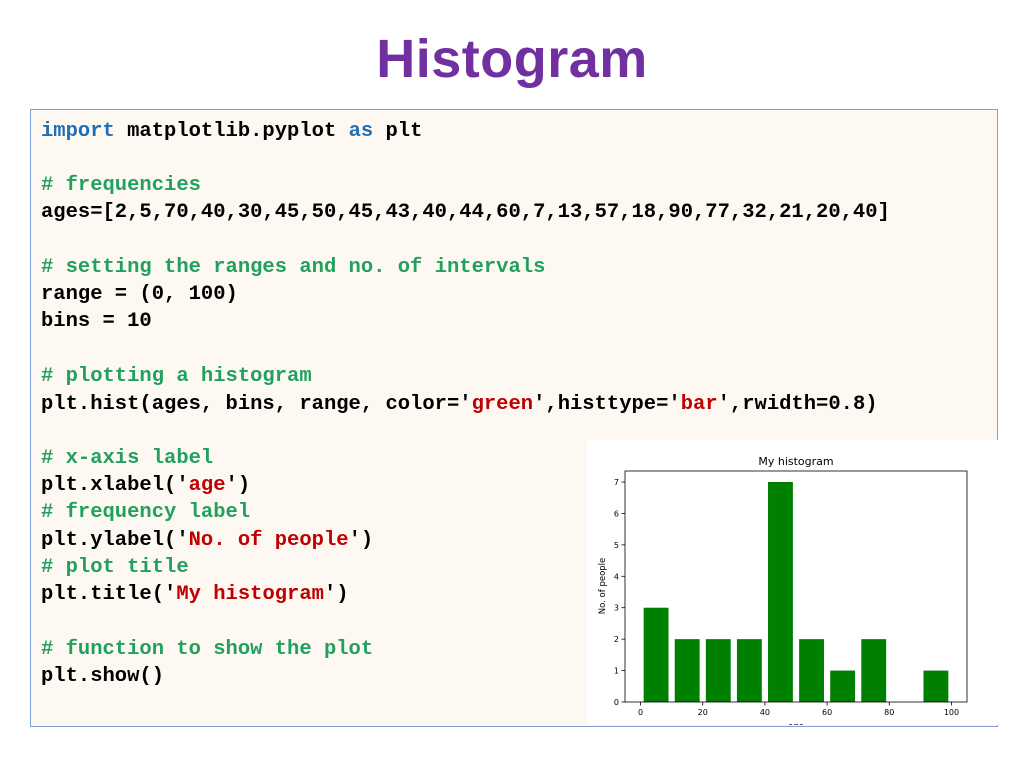 The height and width of the screenshot is (768, 1024). What do you see at coordinates (827, 712) in the screenshot?
I see `x-tick-label: 60` at bounding box center [827, 712].